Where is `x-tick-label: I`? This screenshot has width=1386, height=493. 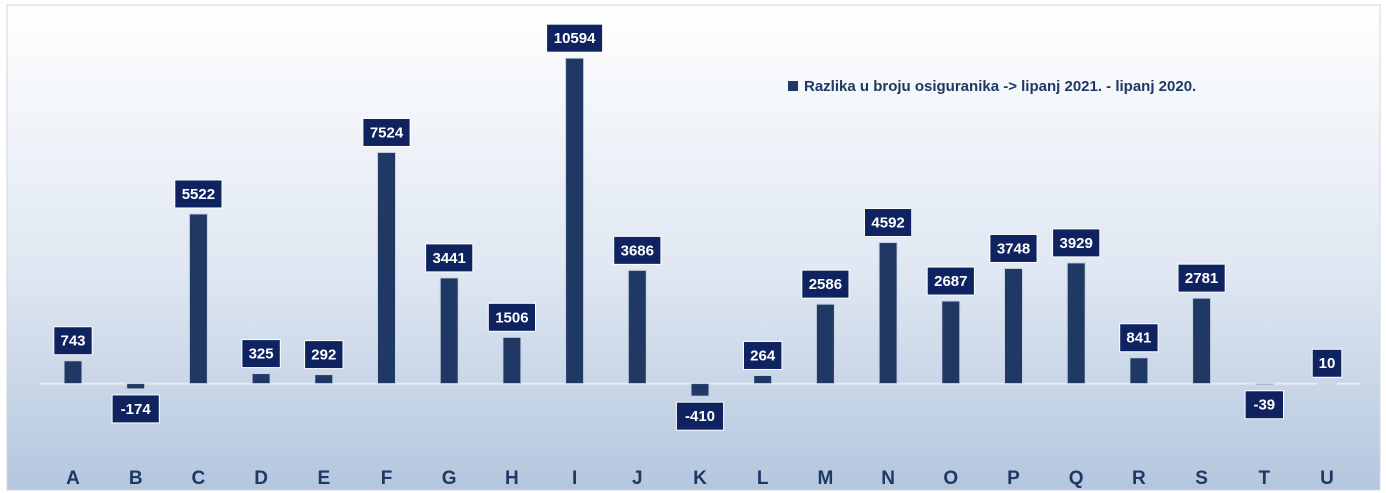 x-tick-label: I is located at coordinates (574, 478).